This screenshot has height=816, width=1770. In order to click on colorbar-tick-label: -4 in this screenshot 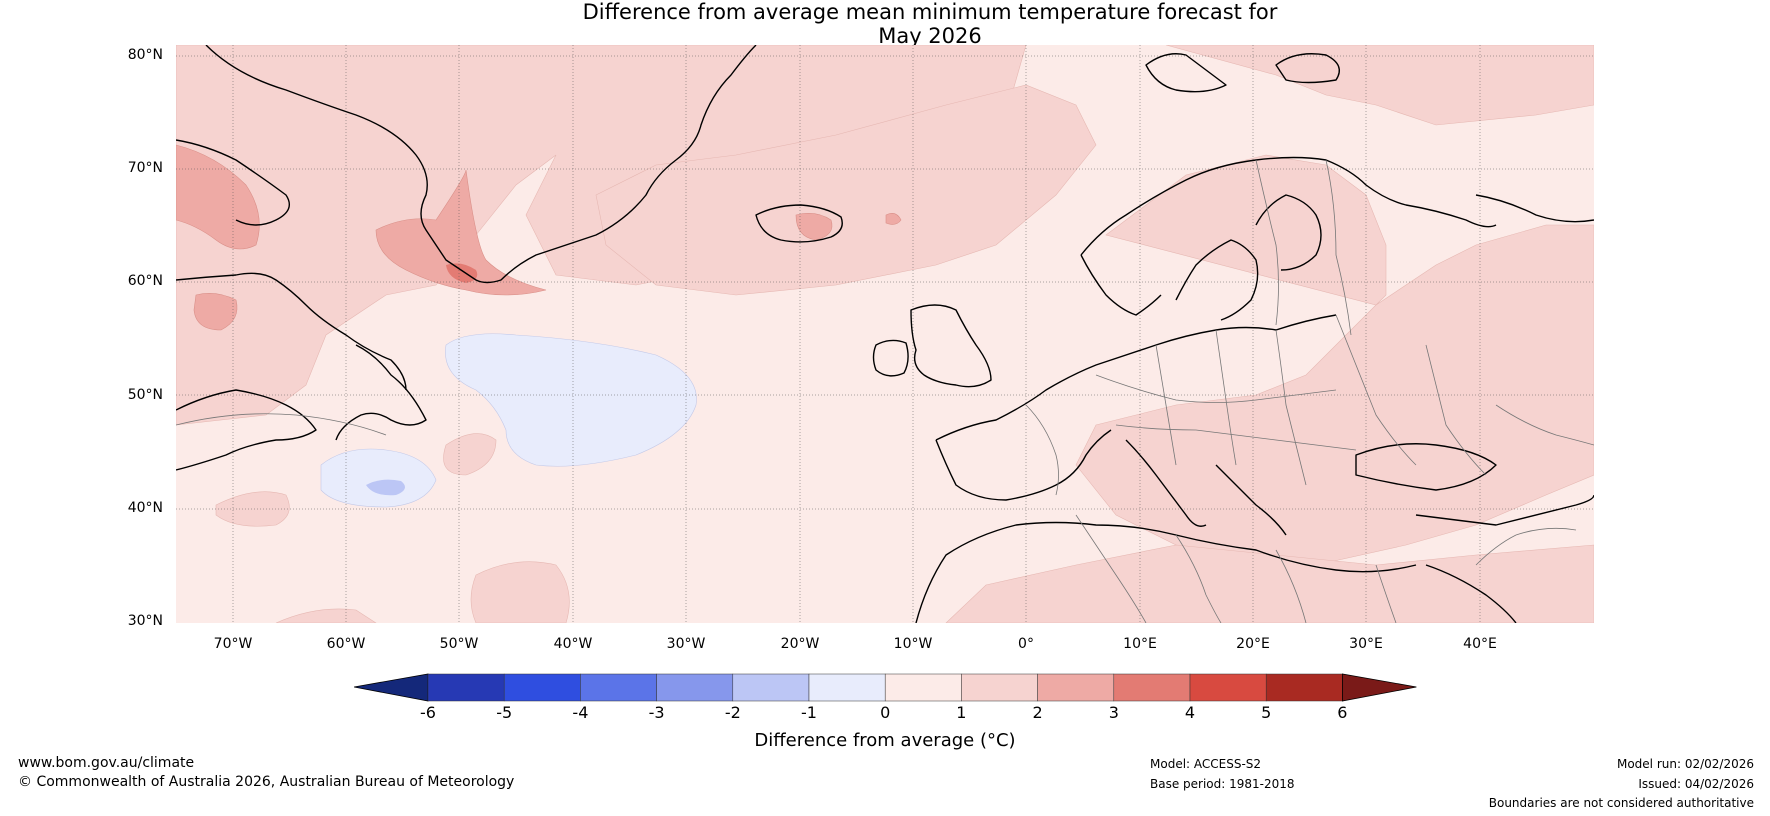, I will do `click(580, 712)`.